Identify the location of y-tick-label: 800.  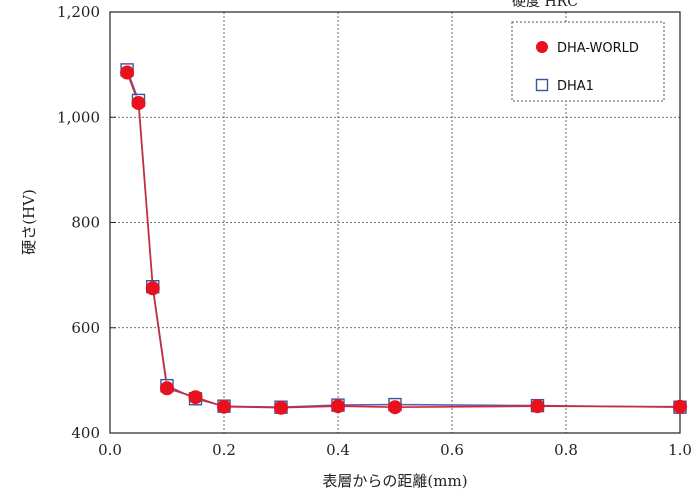
(85, 223).